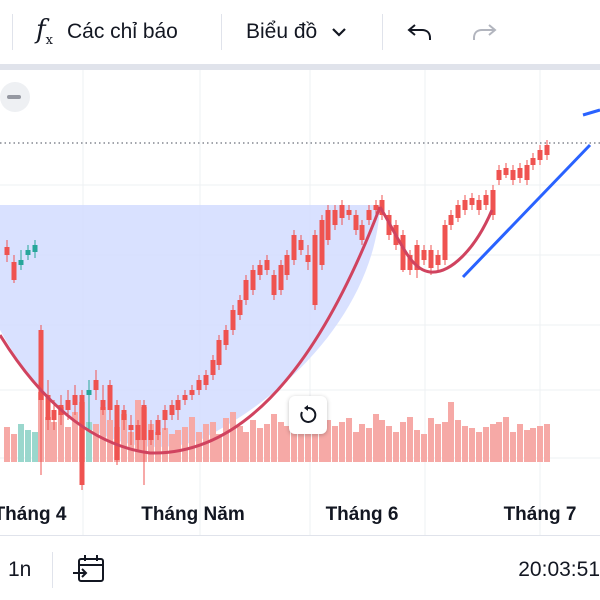 The height and width of the screenshot is (600, 600). Describe the element at coordinates (282, 31) in the screenshot. I see `chart-type-label: Biểu đồ` at that location.